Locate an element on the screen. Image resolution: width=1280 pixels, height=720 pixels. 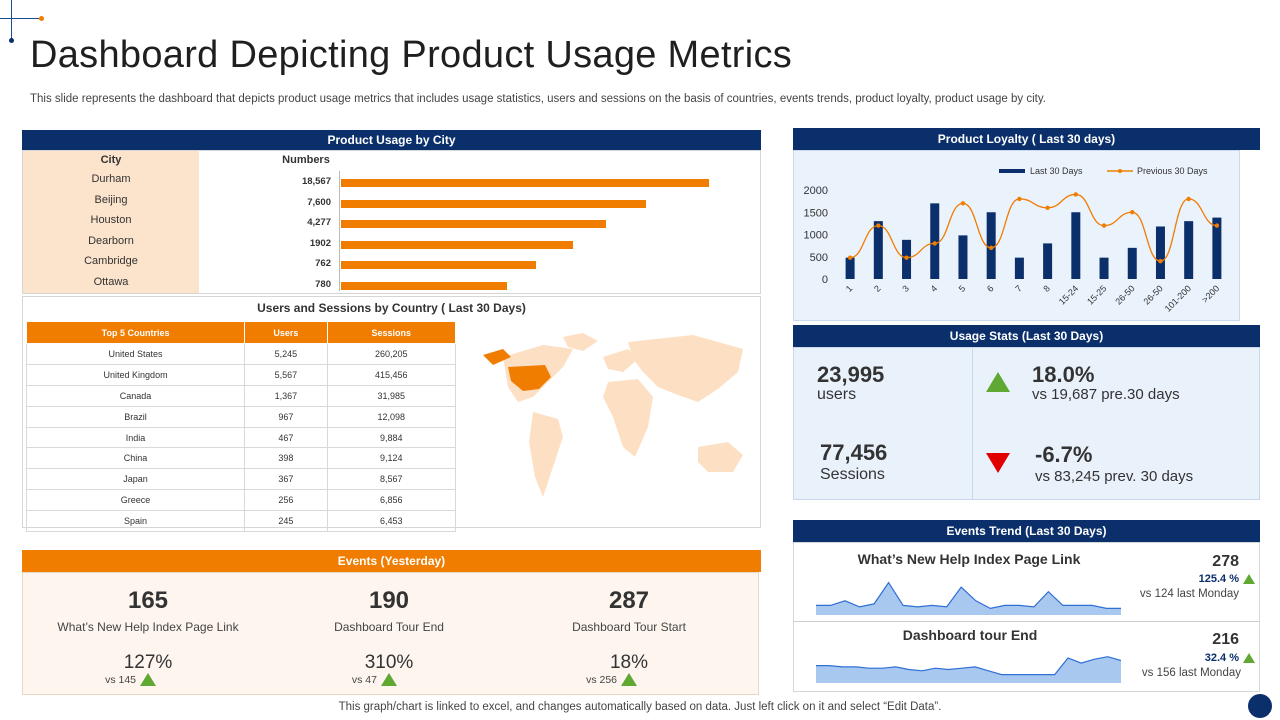
table-cell: China is located at coordinates (135, 458).